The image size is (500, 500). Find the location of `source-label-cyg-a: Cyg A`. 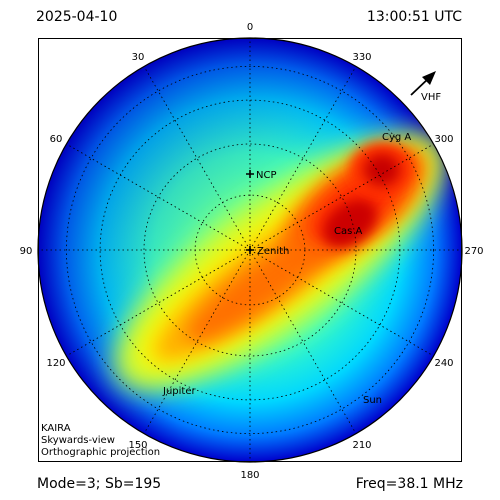

source-label-cyg-a: Cyg A is located at coordinates (396, 137).